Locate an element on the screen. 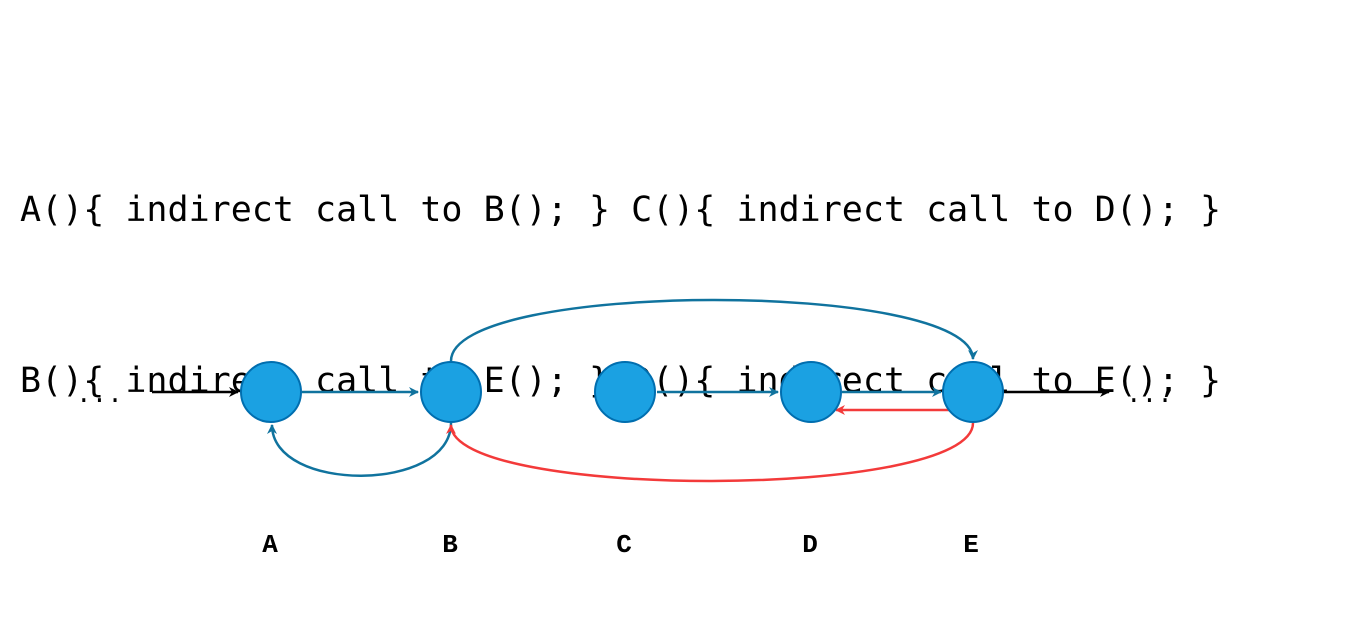  node-c is located at coordinates (625, 392).